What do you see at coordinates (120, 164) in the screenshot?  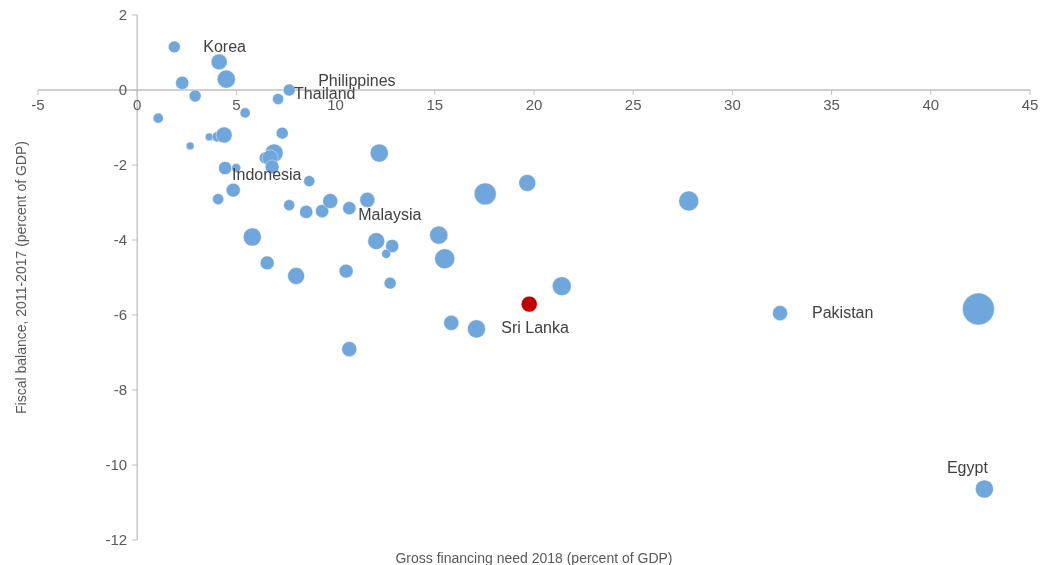 I see `y-tick-label: -2` at bounding box center [120, 164].